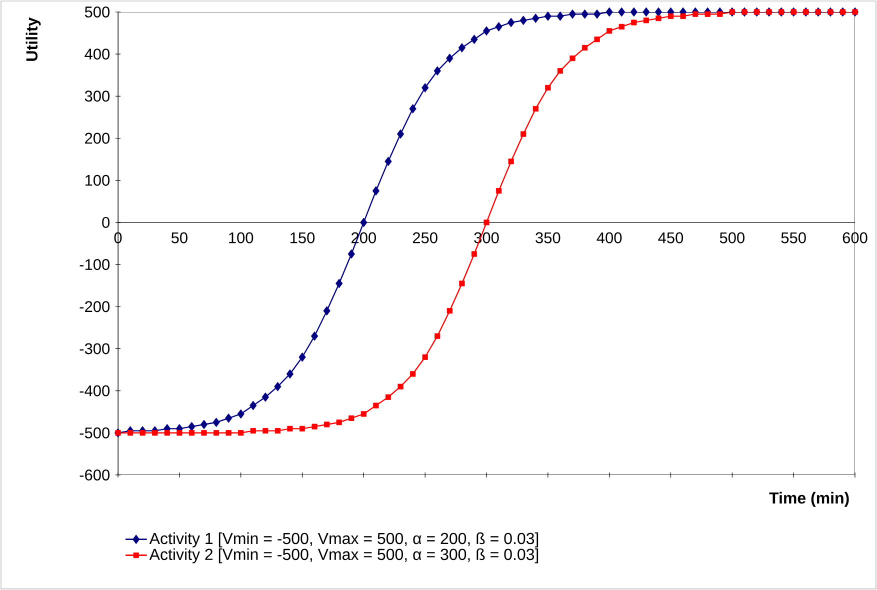 Image resolution: width=877 pixels, height=590 pixels. What do you see at coordinates (95, 432) in the screenshot?
I see `y-tick-label: -500` at bounding box center [95, 432].